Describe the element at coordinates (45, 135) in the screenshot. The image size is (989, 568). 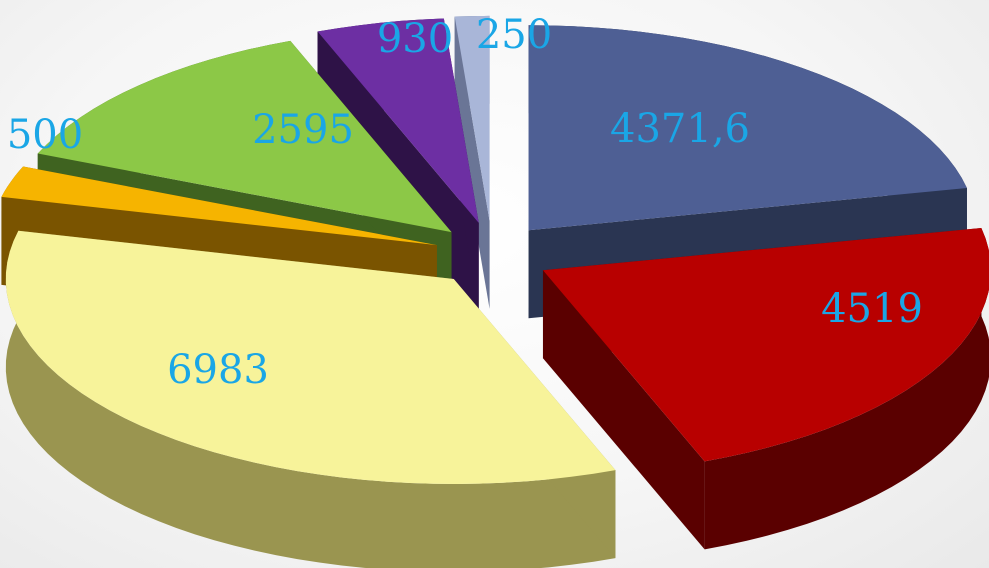
I see `data-label-3: 500` at that location.